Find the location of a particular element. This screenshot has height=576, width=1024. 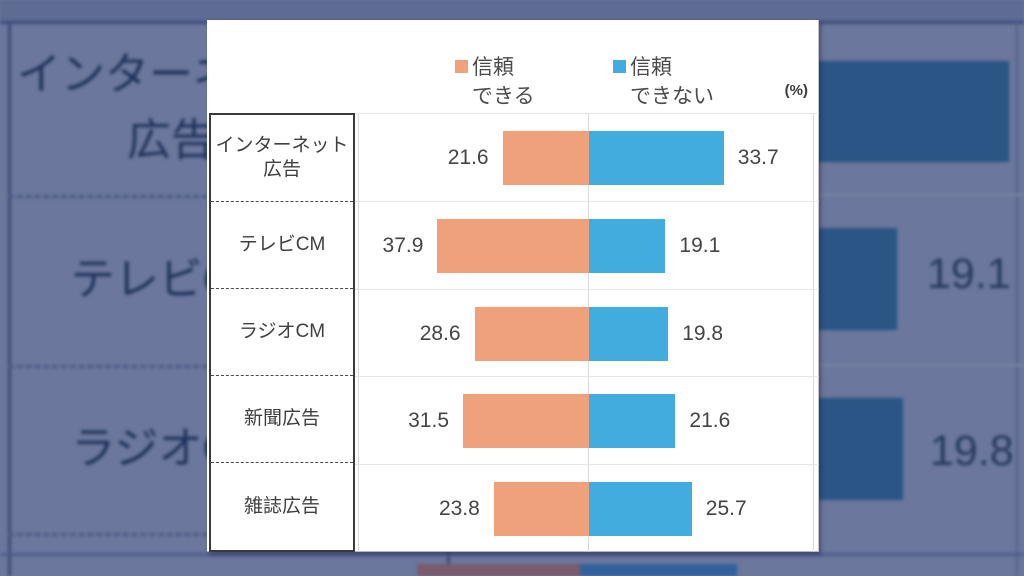

chart-row: 31.5 21.6 is located at coordinates (587, 420).